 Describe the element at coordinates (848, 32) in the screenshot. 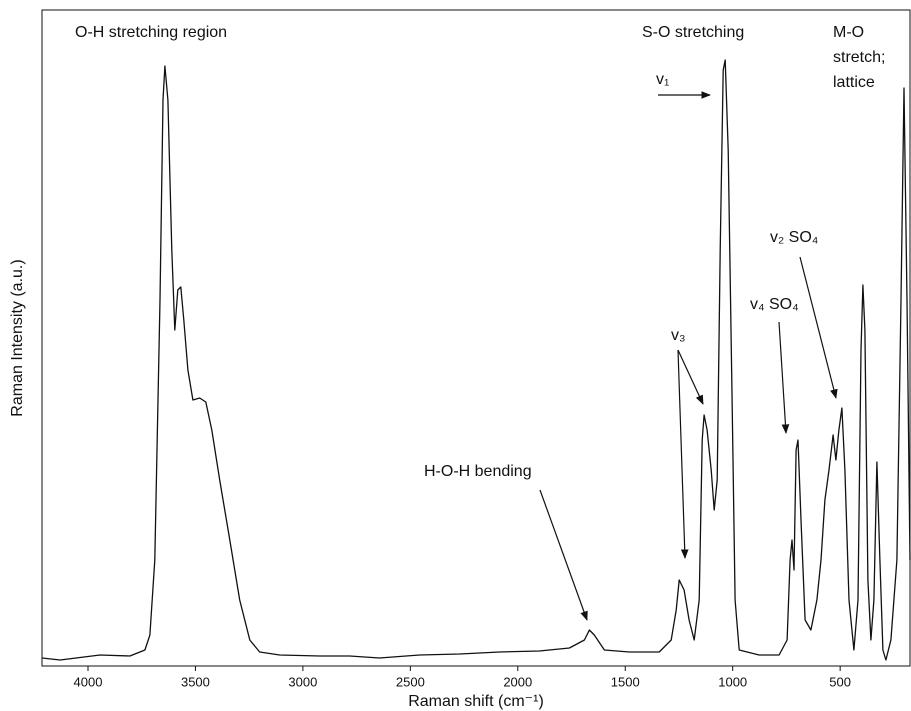

I see `annotation: M-O` at that location.